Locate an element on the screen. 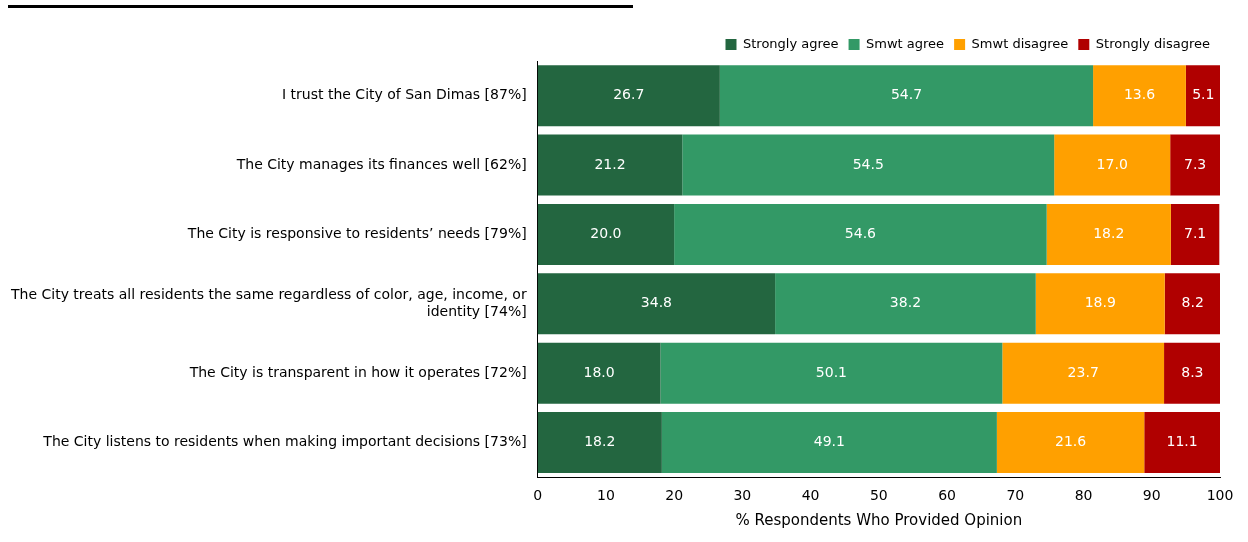 This screenshot has height=542, width=1248. y-tick-label: The City listens to residents when making important decisions [73%] is located at coordinates (284, 441).